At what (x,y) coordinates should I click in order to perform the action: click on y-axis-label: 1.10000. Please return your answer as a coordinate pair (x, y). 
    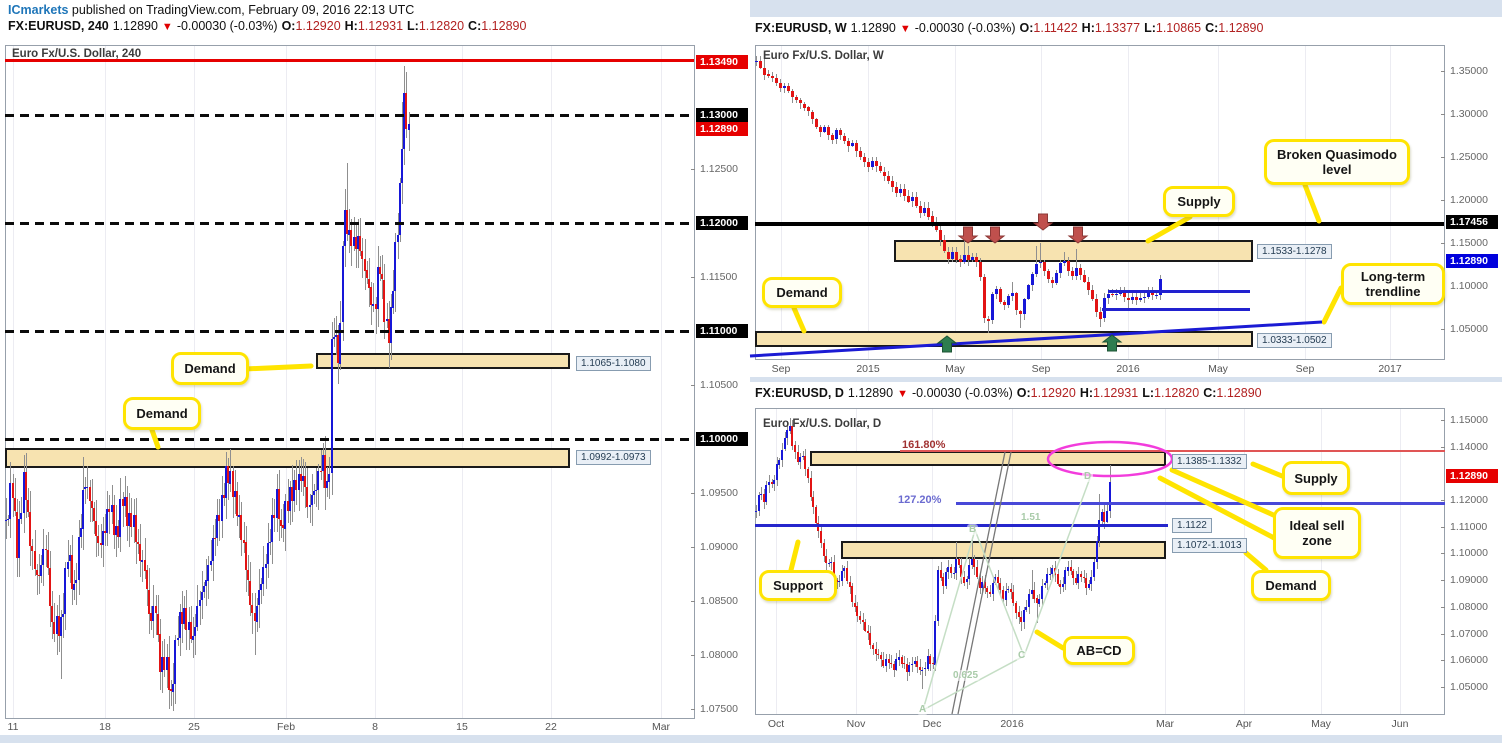
    Looking at the image, I should click on (1469, 286).